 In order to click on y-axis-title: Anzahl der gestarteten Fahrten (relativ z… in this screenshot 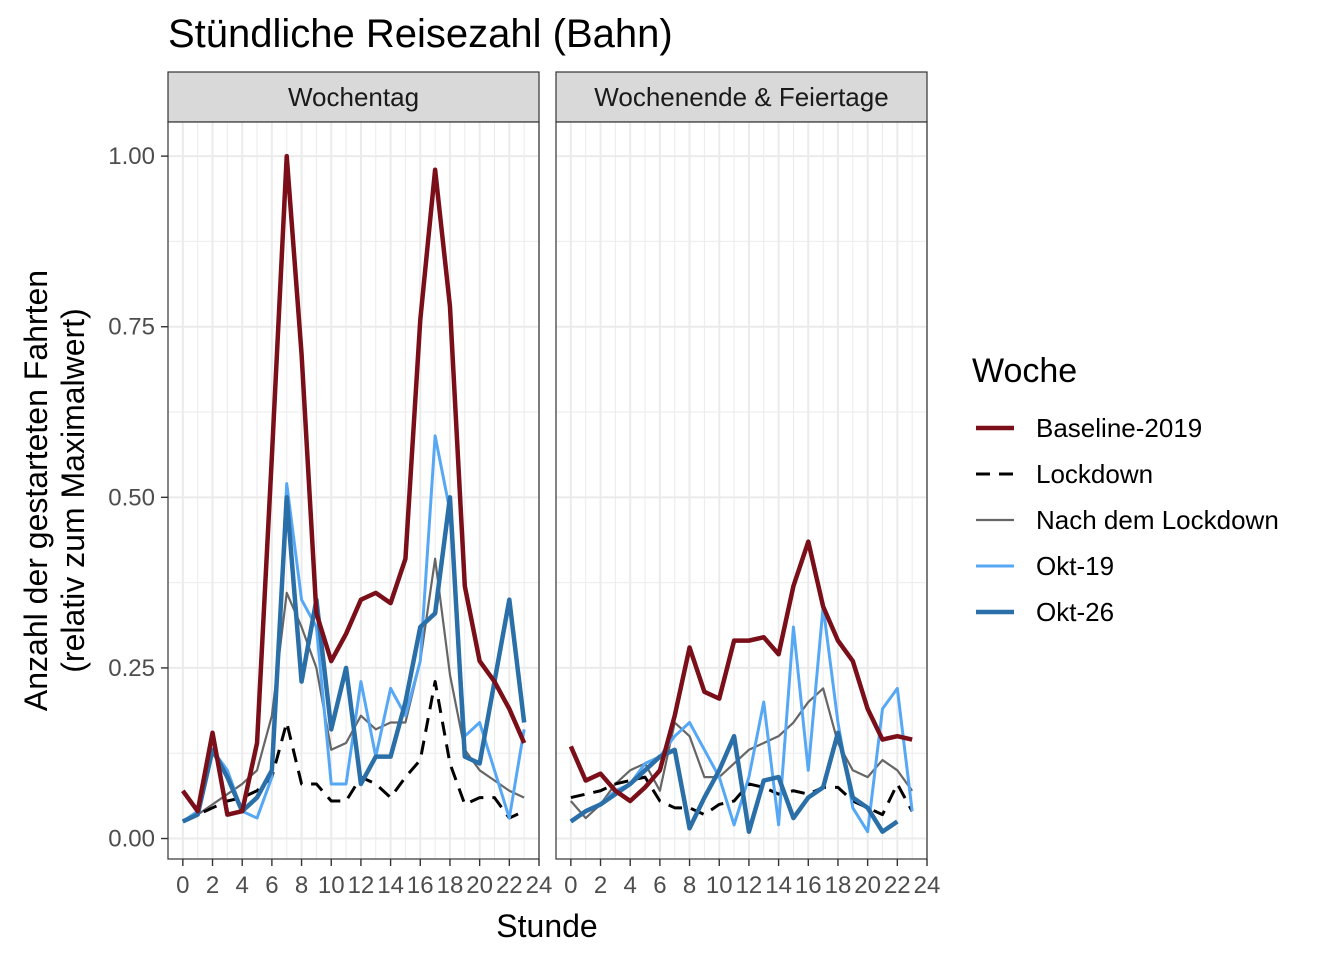, I will do `click(54, 490)`.